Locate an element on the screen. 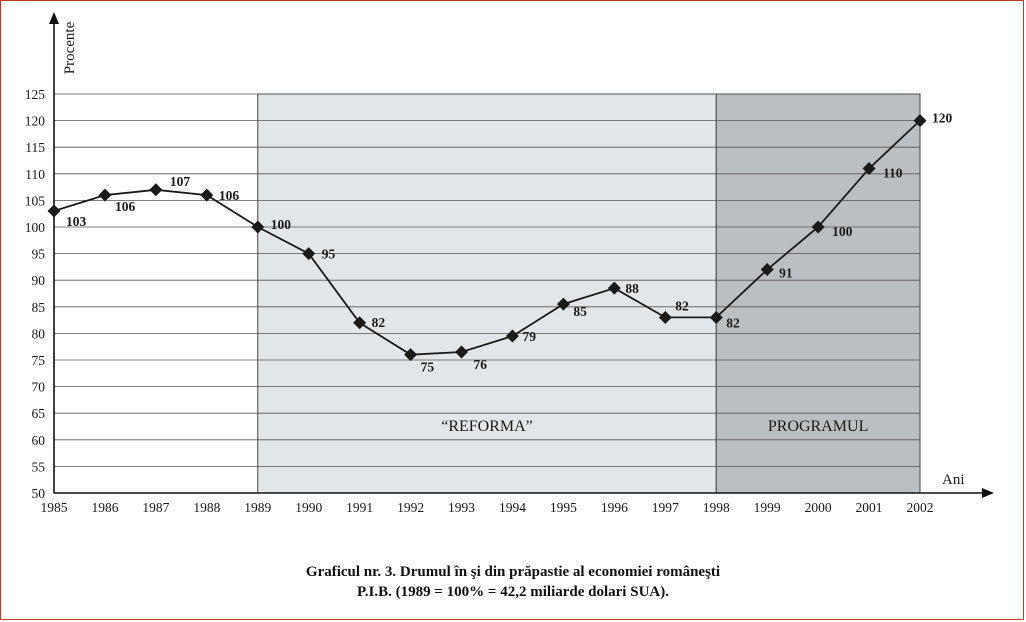 This screenshot has width=1026, height=622. data-label-1993: 76 is located at coordinates (481, 364).